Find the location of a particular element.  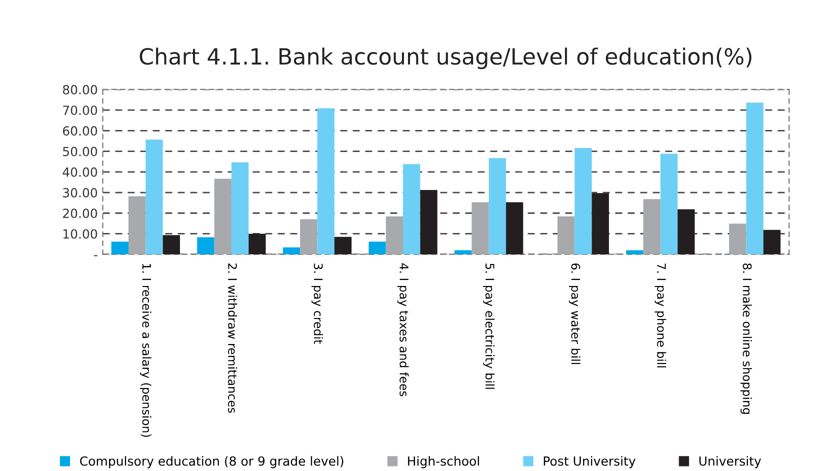

x-tick-label: 3. I pay credit is located at coordinates (317, 304).